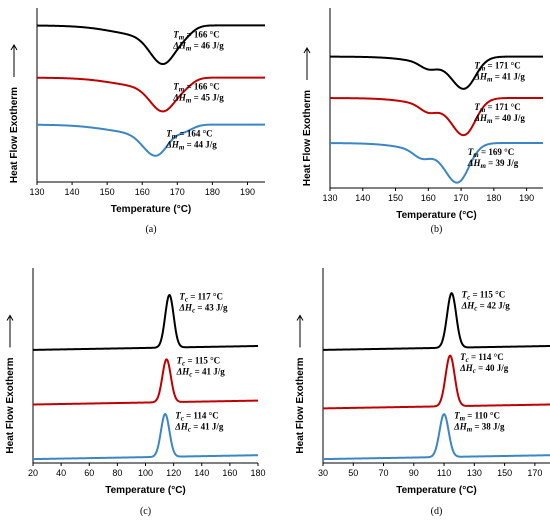 This screenshot has width=550, height=522. I want to click on x-tick-label: 110, so click(444, 473).